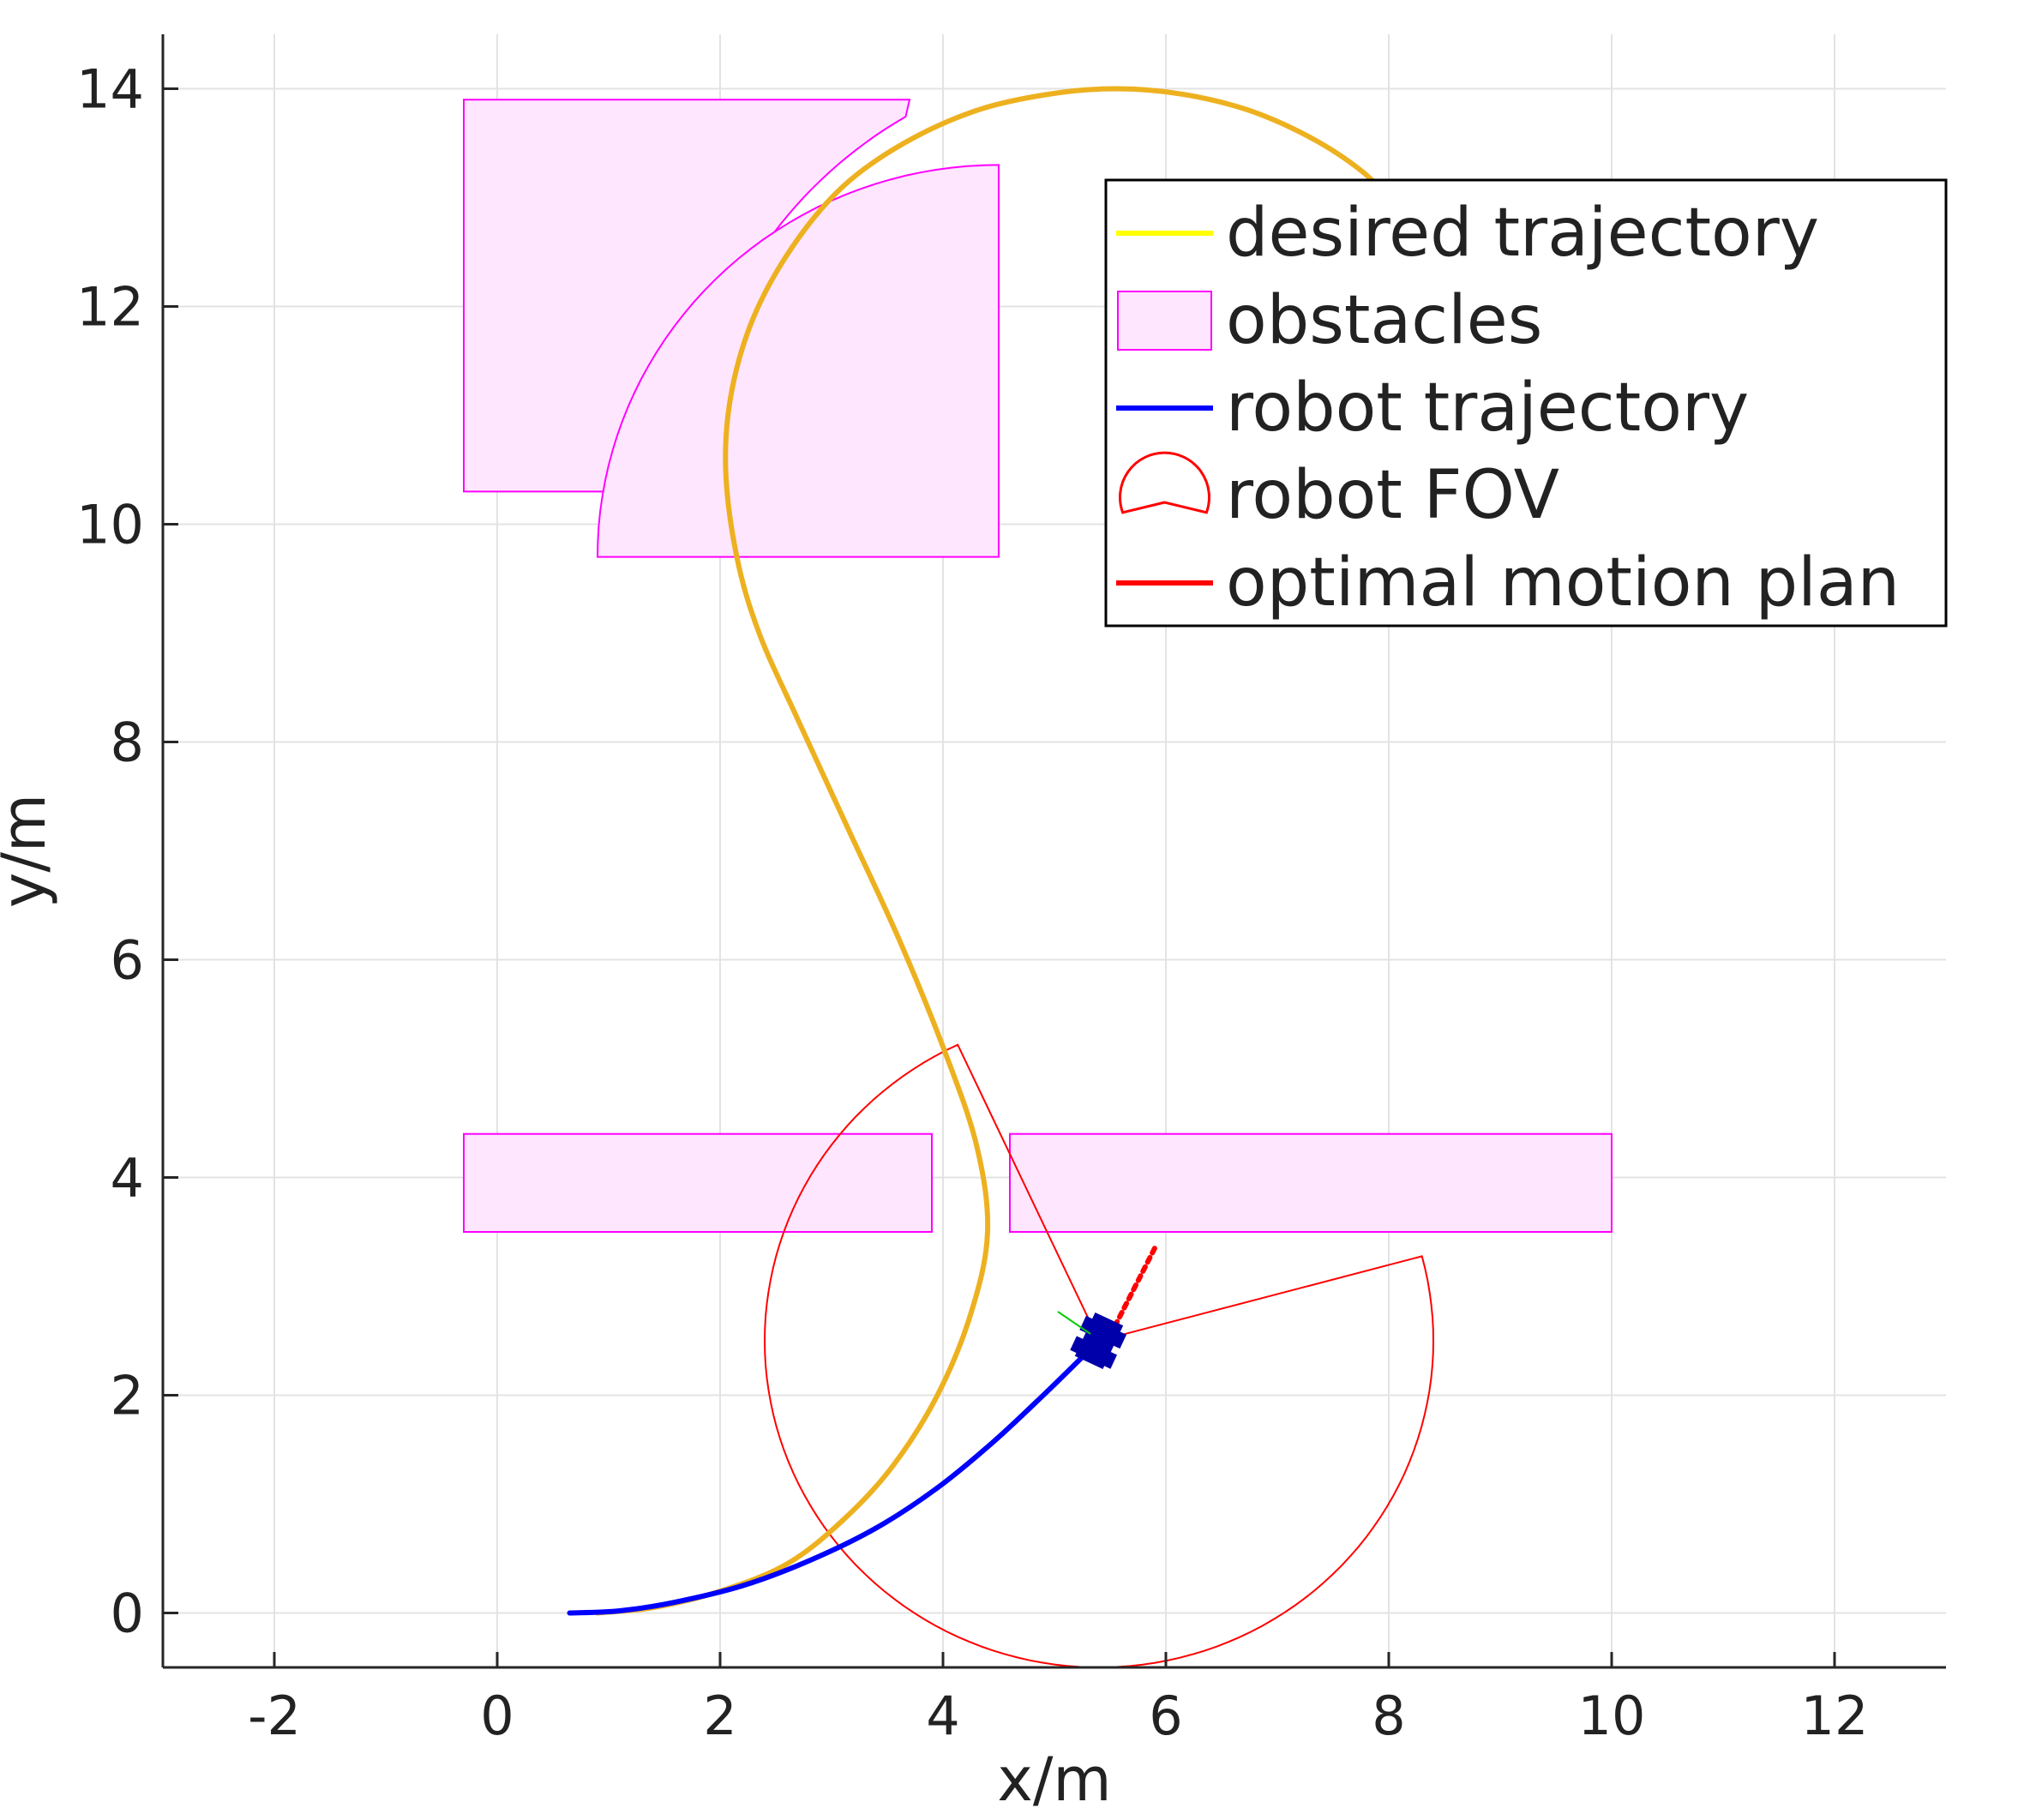 The width and height of the screenshot is (2018, 1820). Describe the element at coordinates (29, 851) in the screenshot. I see `y-axis-label: y/m` at that location.